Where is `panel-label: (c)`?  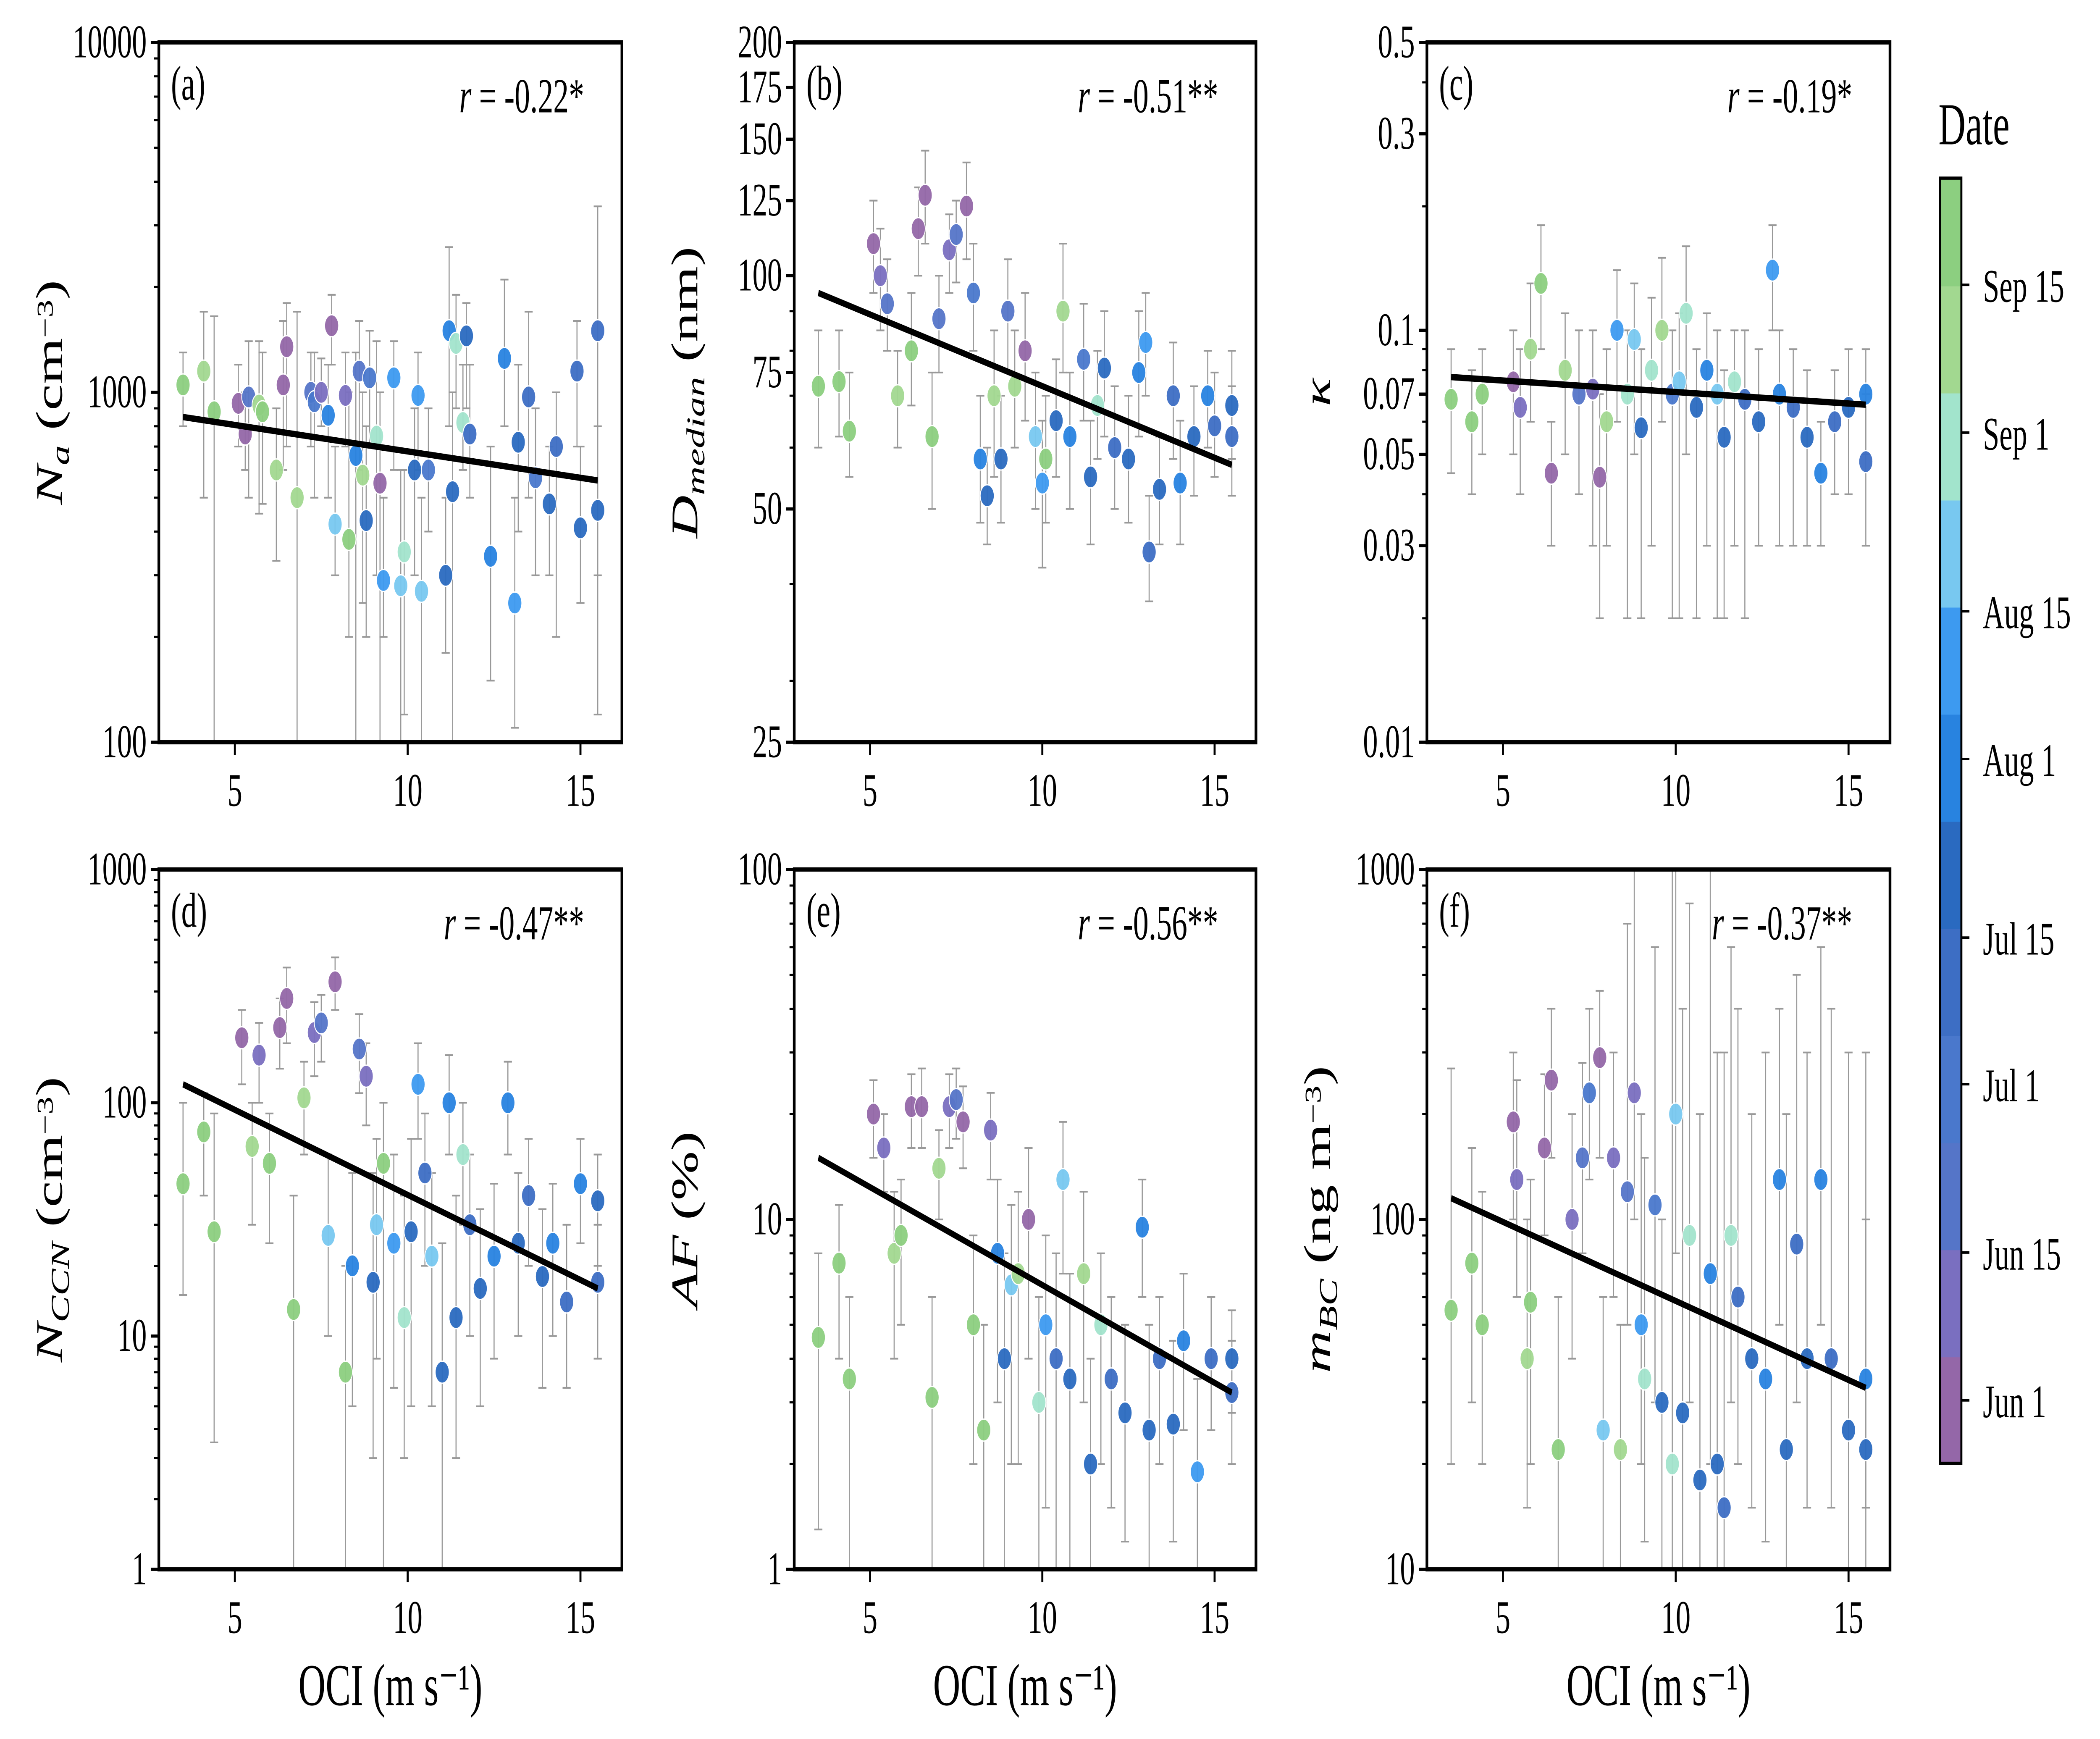
panel-label: (c) is located at coordinates (1456, 84).